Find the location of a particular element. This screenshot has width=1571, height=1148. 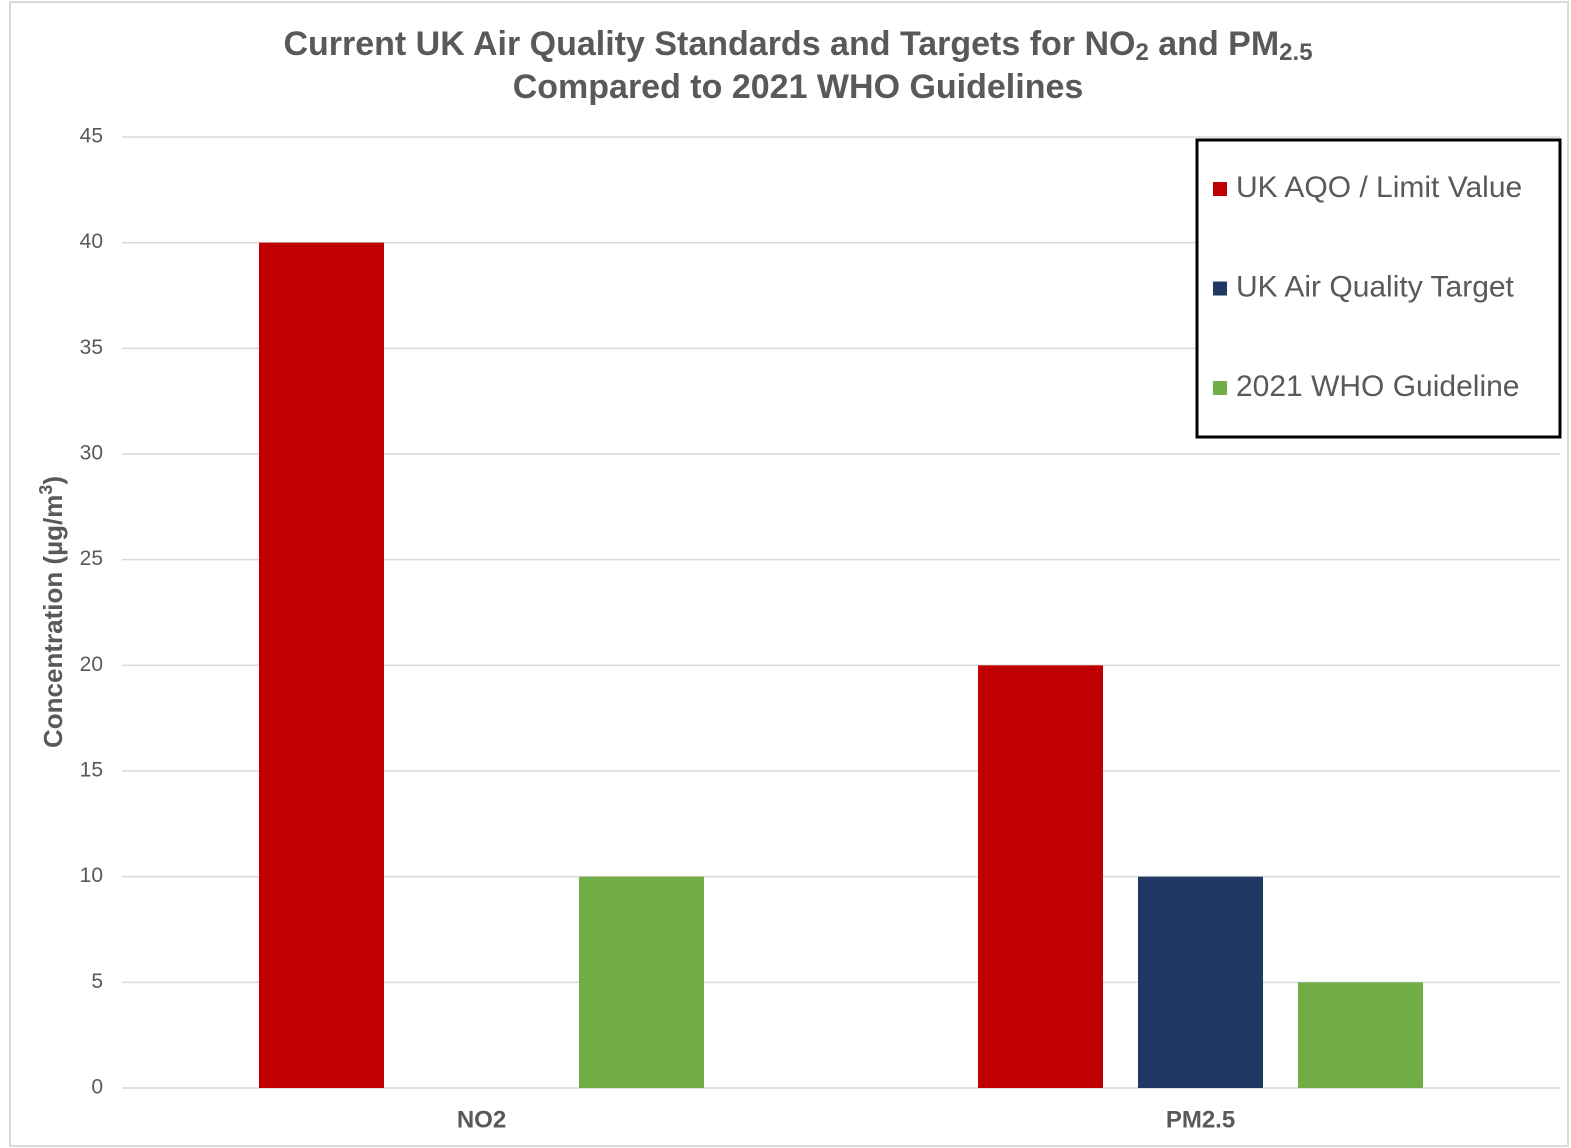

legend-label: UK Air Quality Target is located at coordinates (1375, 286).